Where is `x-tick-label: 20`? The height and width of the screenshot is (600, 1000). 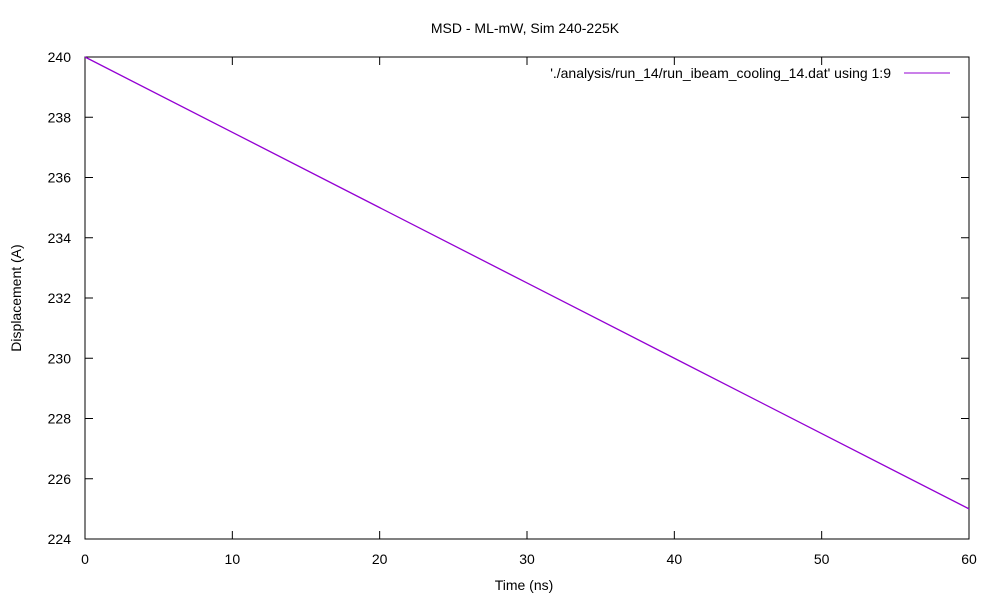
x-tick-label: 20 is located at coordinates (380, 559).